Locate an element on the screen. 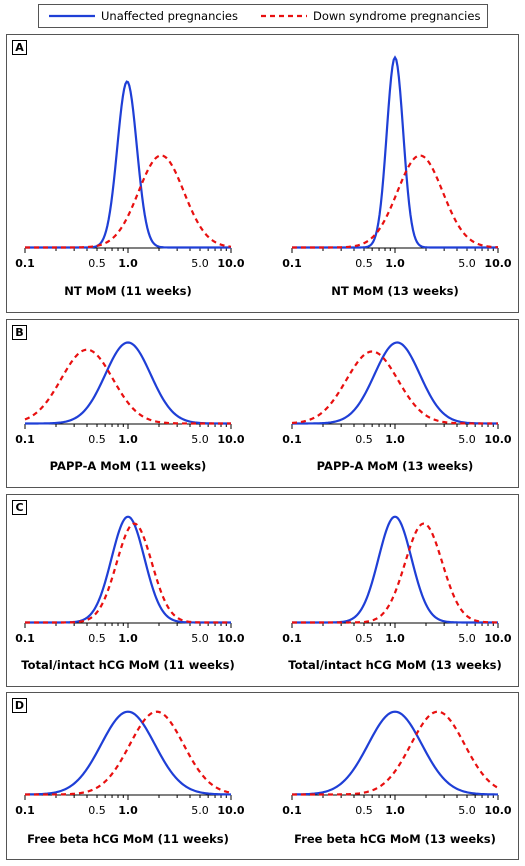  panel-letter: B is located at coordinates (19, 332).